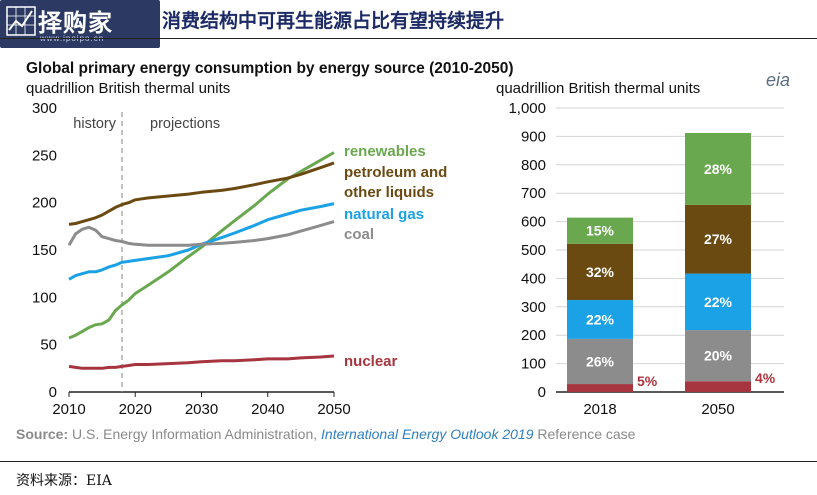  I want to click on bar-share-label: 32%, so click(600, 272).